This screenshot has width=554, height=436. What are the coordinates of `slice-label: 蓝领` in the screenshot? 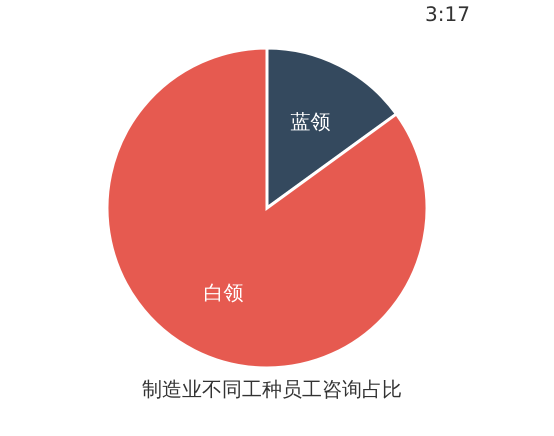 It's located at (310, 121).